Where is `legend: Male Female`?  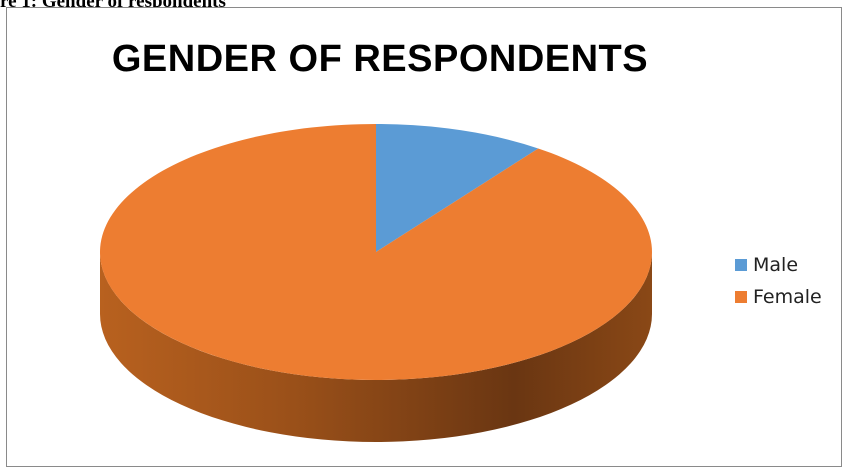 legend: Male Female is located at coordinates (778, 284).